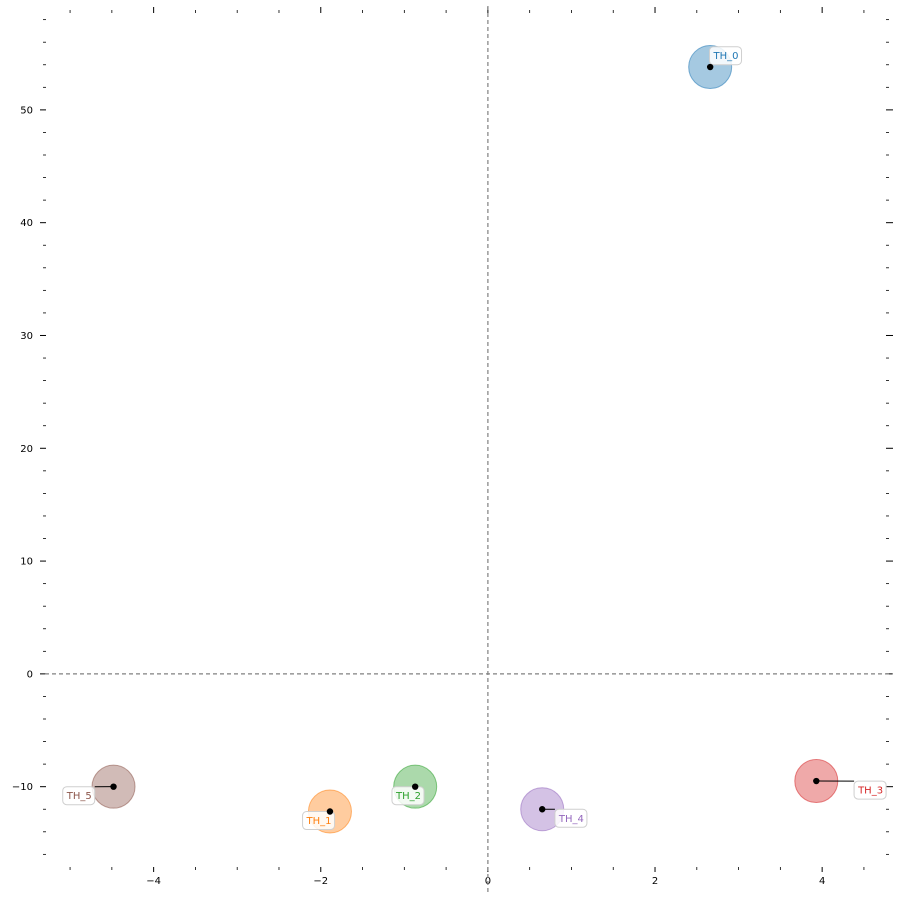 The image size is (900, 900). Describe the element at coordinates (840, 781) in the screenshot. I see `point-group: TH_3` at that location.